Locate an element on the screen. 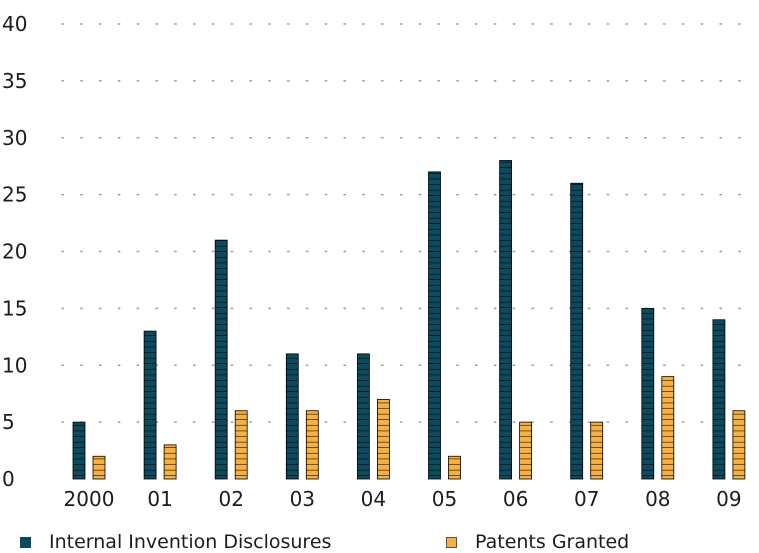  y-axis: 0 5 10 15 20 25 30 35 40 is located at coordinates (14, 251).